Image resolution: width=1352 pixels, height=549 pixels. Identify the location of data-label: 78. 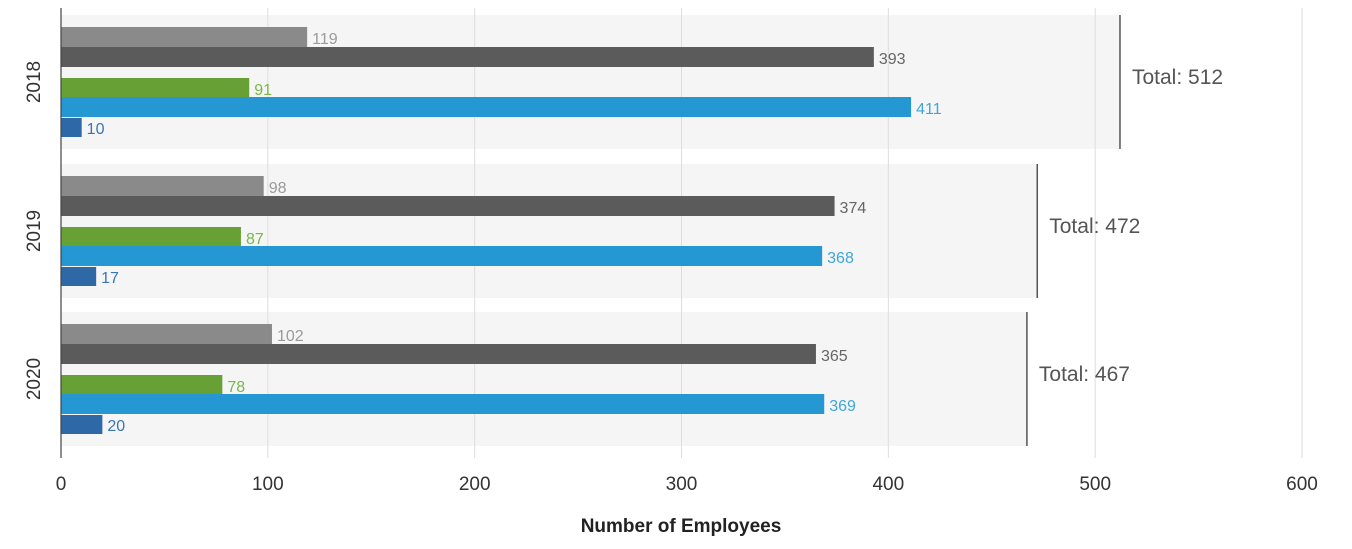
(236, 387).